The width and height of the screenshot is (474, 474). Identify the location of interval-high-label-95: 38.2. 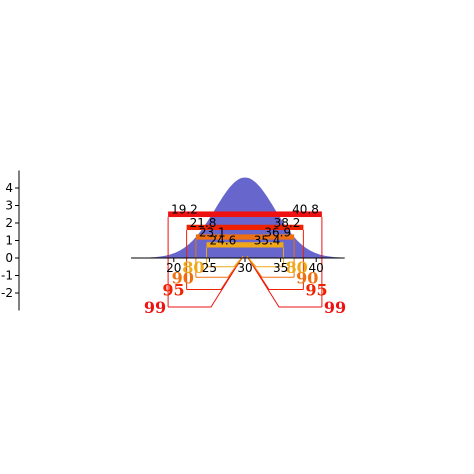
(287, 223).